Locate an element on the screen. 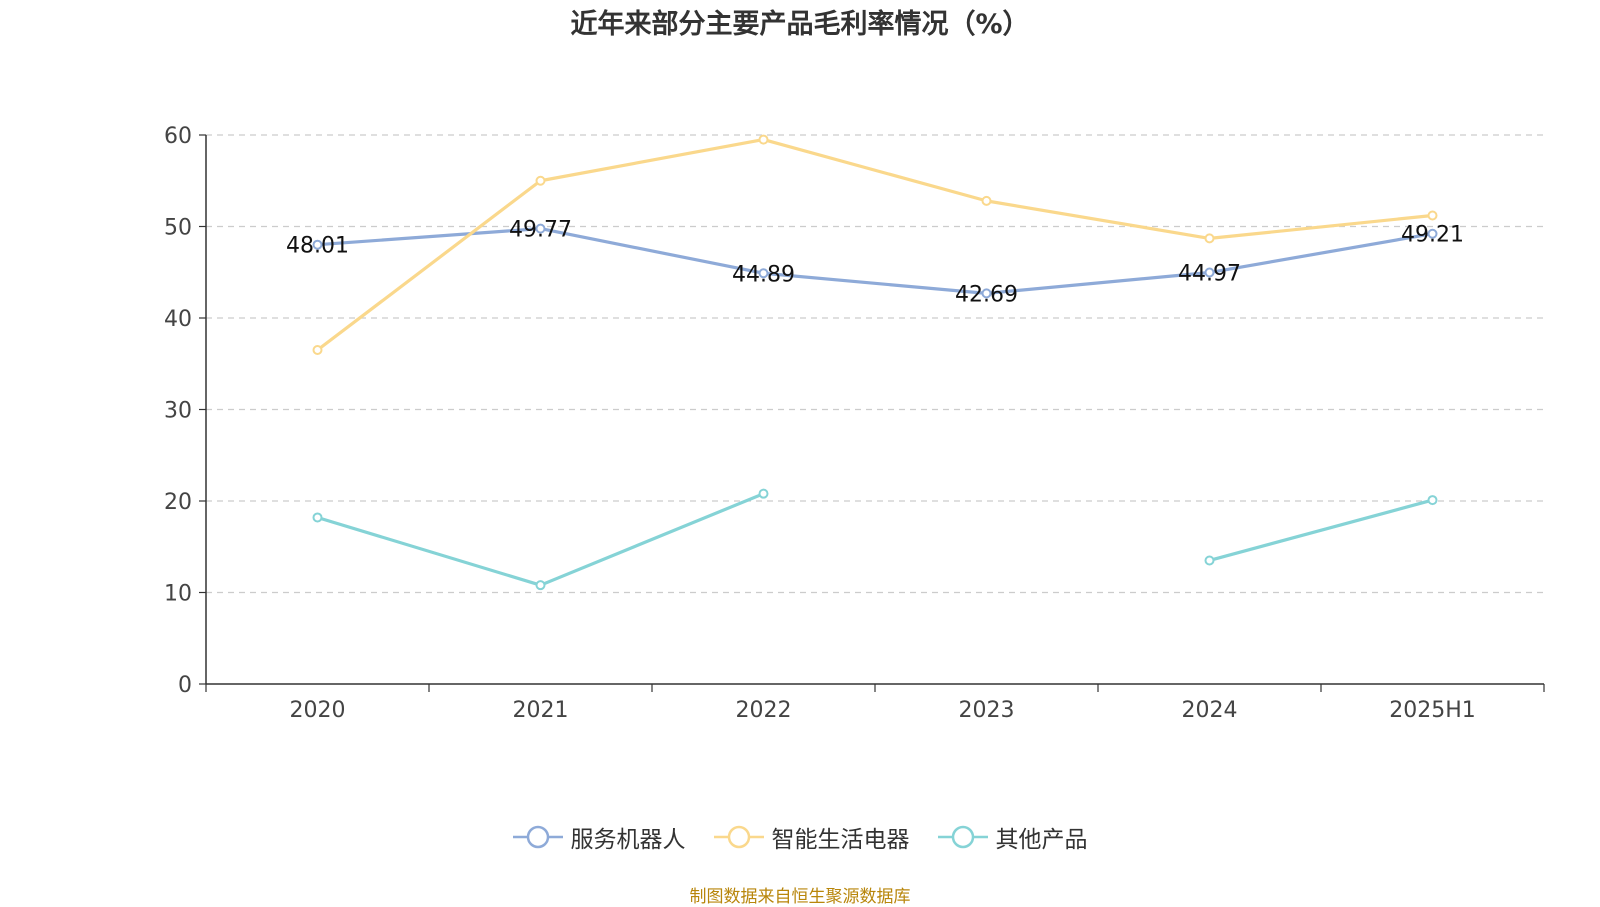 This screenshot has width=1600, height=907. y-tick-label: 60 is located at coordinates (178, 136).